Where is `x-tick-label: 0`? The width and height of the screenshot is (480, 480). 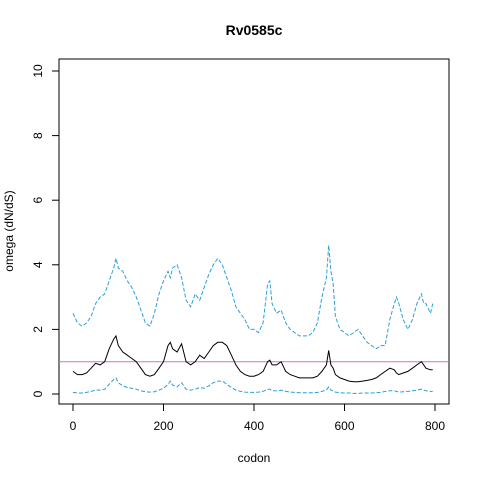
x-tick-label: 0 is located at coordinates (73, 426).